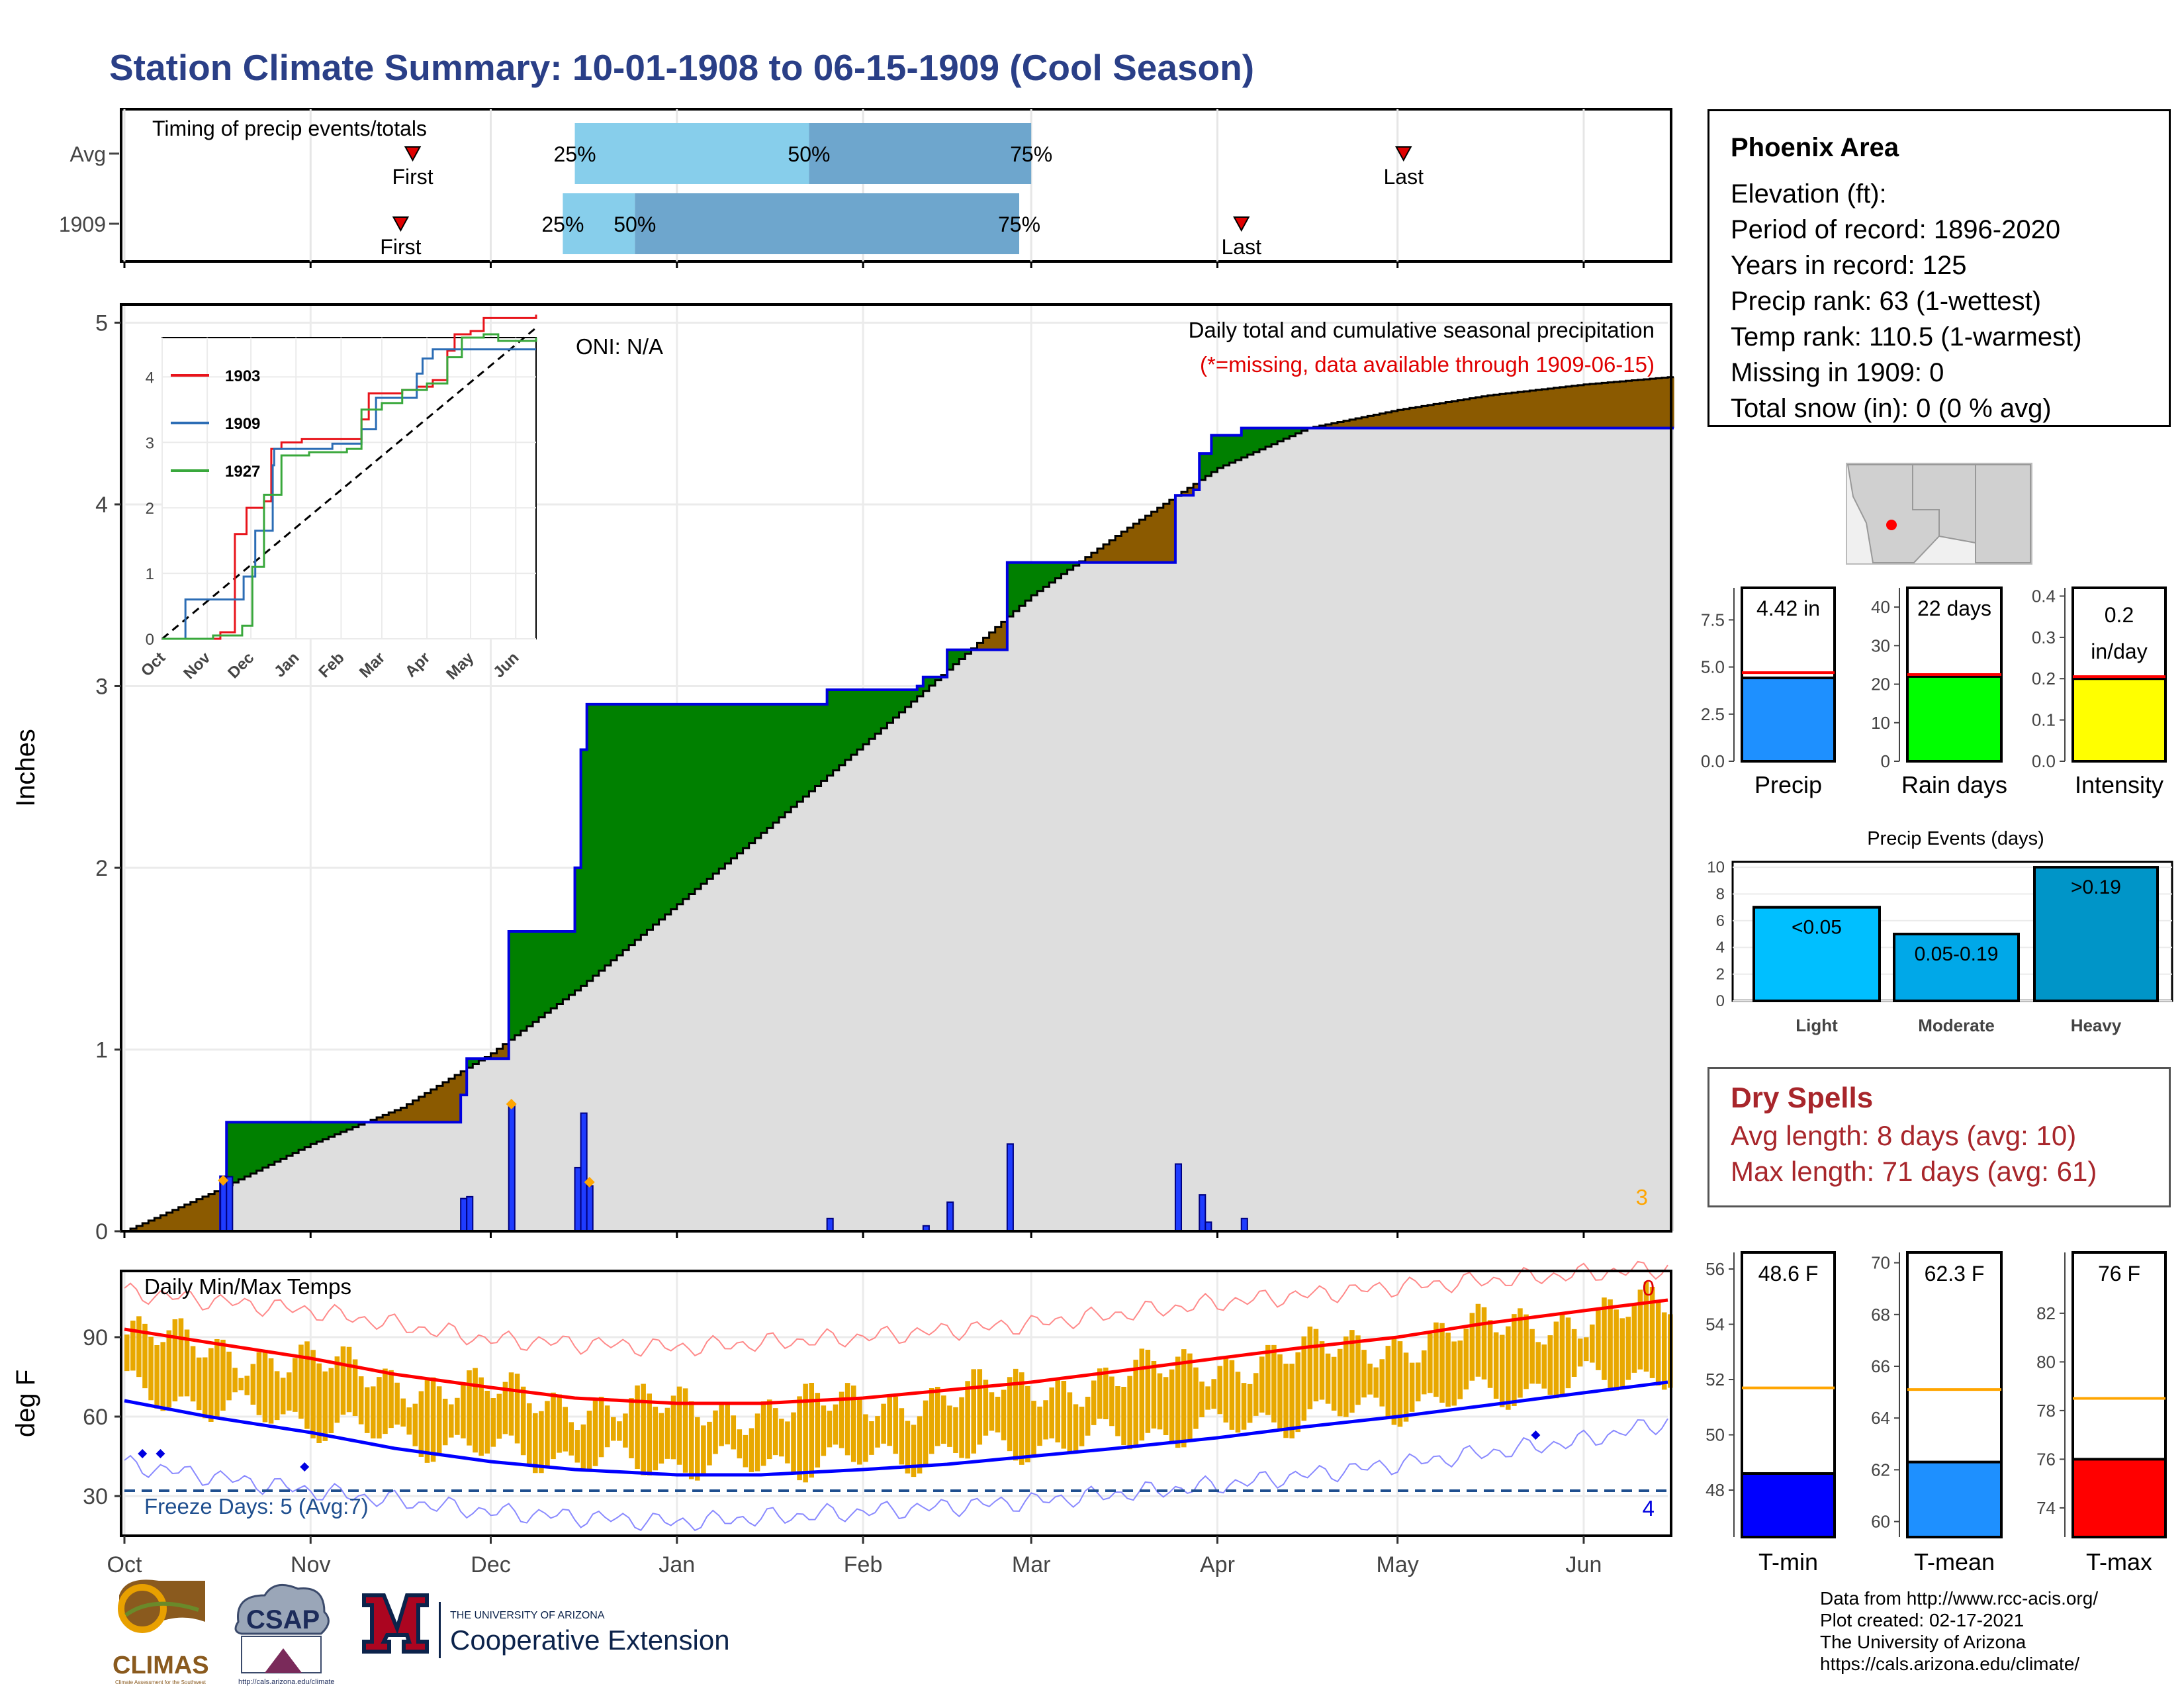  What do you see at coordinates (590, 1640) in the screenshot?
I see `ua-logo-bottom: Cooperative Extension` at bounding box center [590, 1640].